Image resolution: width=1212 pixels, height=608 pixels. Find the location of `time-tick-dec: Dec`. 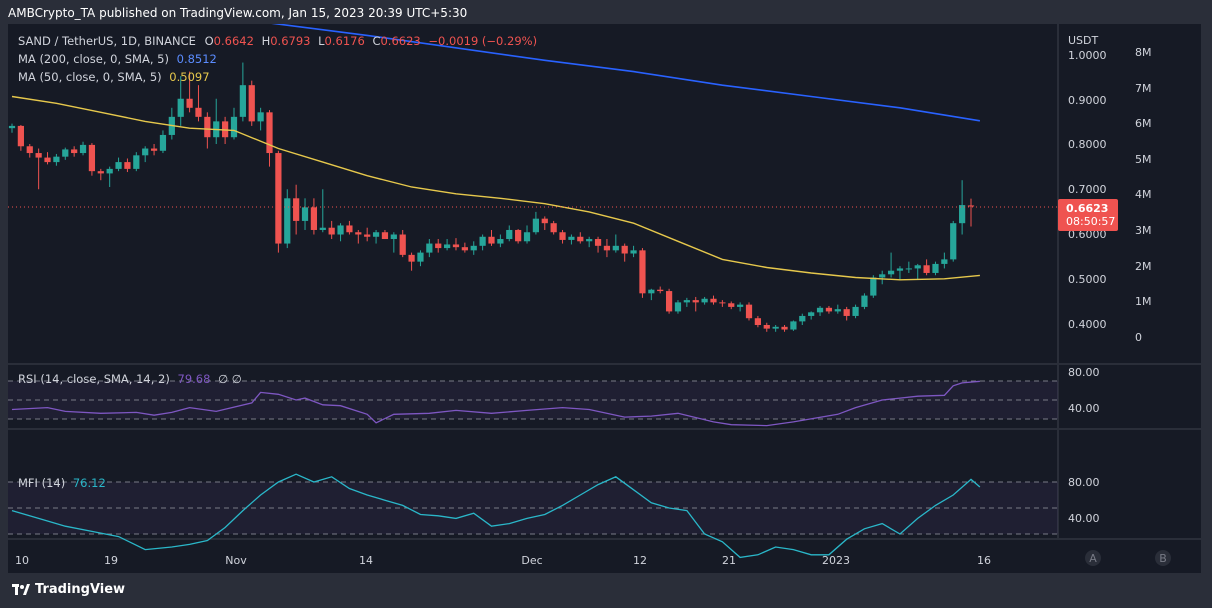

time-tick-dec: Dec is located at coordinates (531, 560).